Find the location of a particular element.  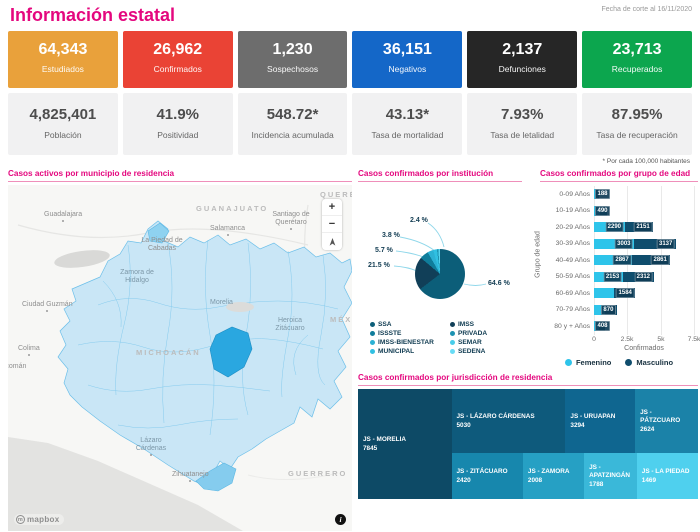

pie-legend-item: MUNICIPAL is located at coordinates (402, 351).